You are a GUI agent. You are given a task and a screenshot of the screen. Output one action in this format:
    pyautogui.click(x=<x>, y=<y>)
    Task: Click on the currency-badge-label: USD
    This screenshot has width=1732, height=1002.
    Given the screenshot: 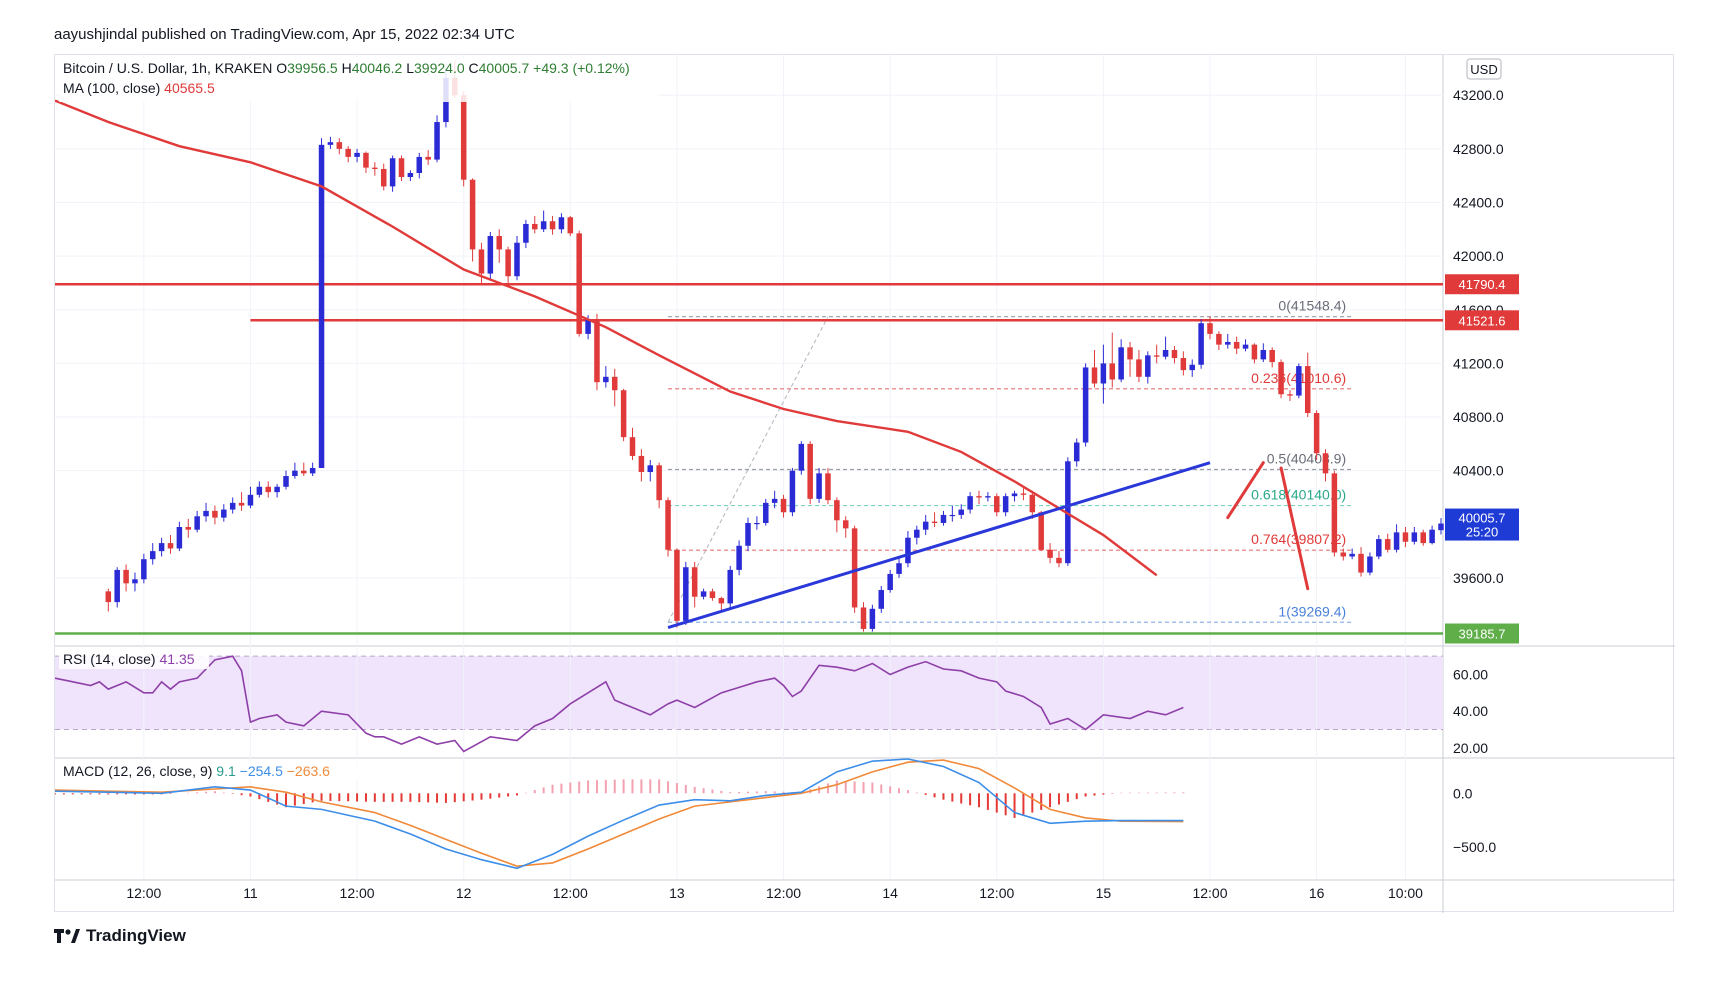 What is the action you would take?
    pyautogui.click(x=1483, y=69)
    